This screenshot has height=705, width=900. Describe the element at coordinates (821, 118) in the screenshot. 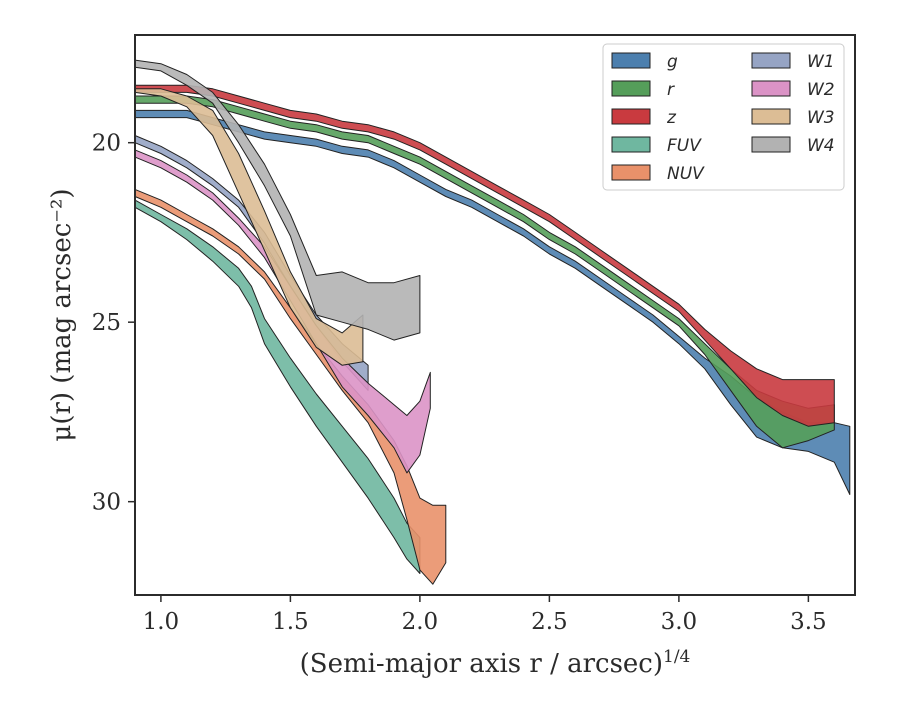

I see `legend-label-w3: W3` at that location.